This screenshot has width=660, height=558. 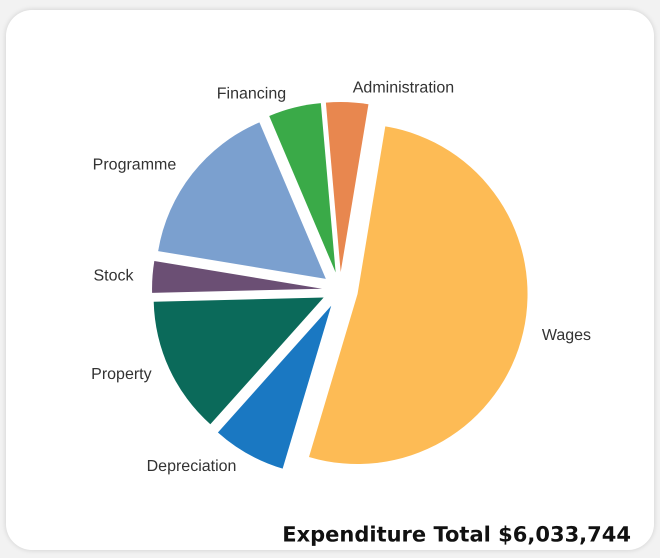 What do you see at coordinates (403, 88) in the screenshot?
I see `slice-label: Administration` at bounding box center [403, 88].